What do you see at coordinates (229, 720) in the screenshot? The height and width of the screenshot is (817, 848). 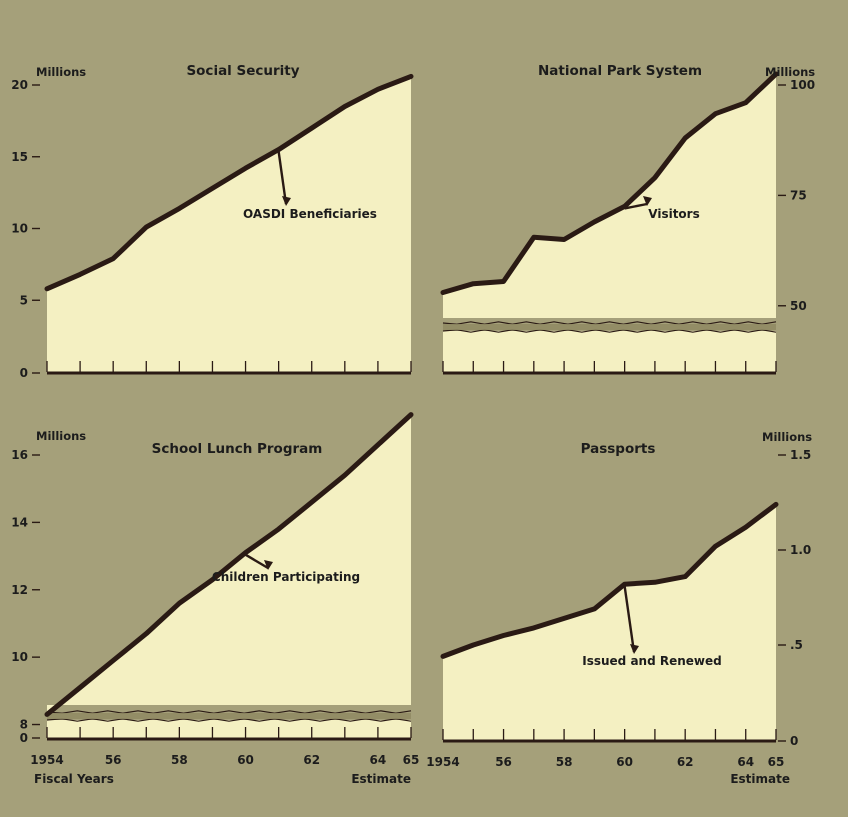 I see `axis-break-bottom-edge` at bounding box center [229, 720].